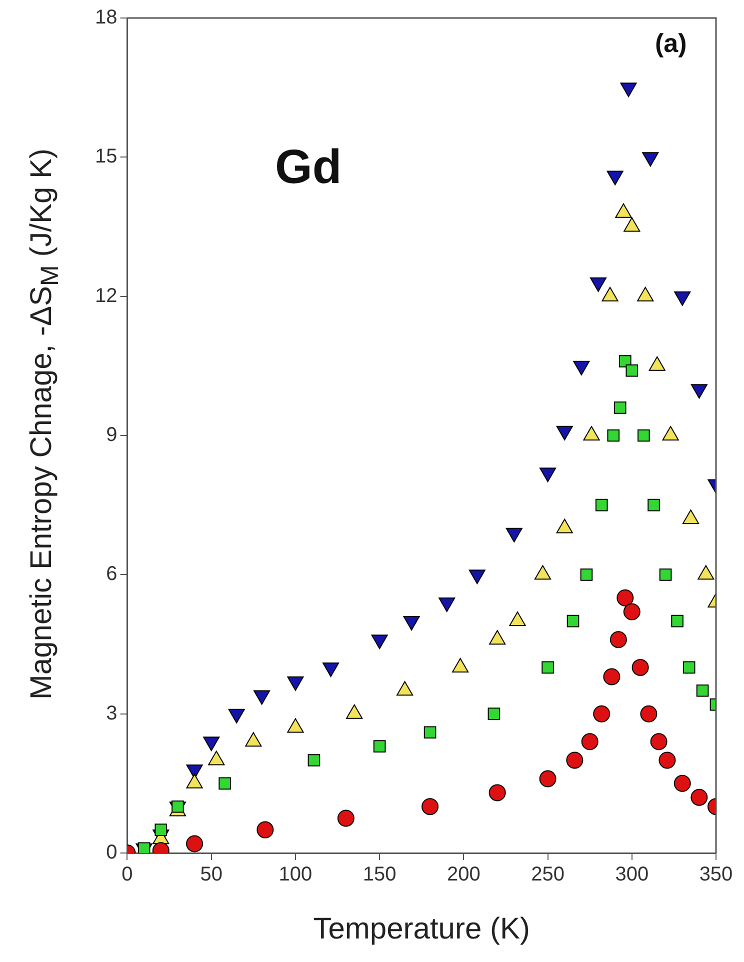  I want to click on x-tick-label: 50, so click(211, 875).